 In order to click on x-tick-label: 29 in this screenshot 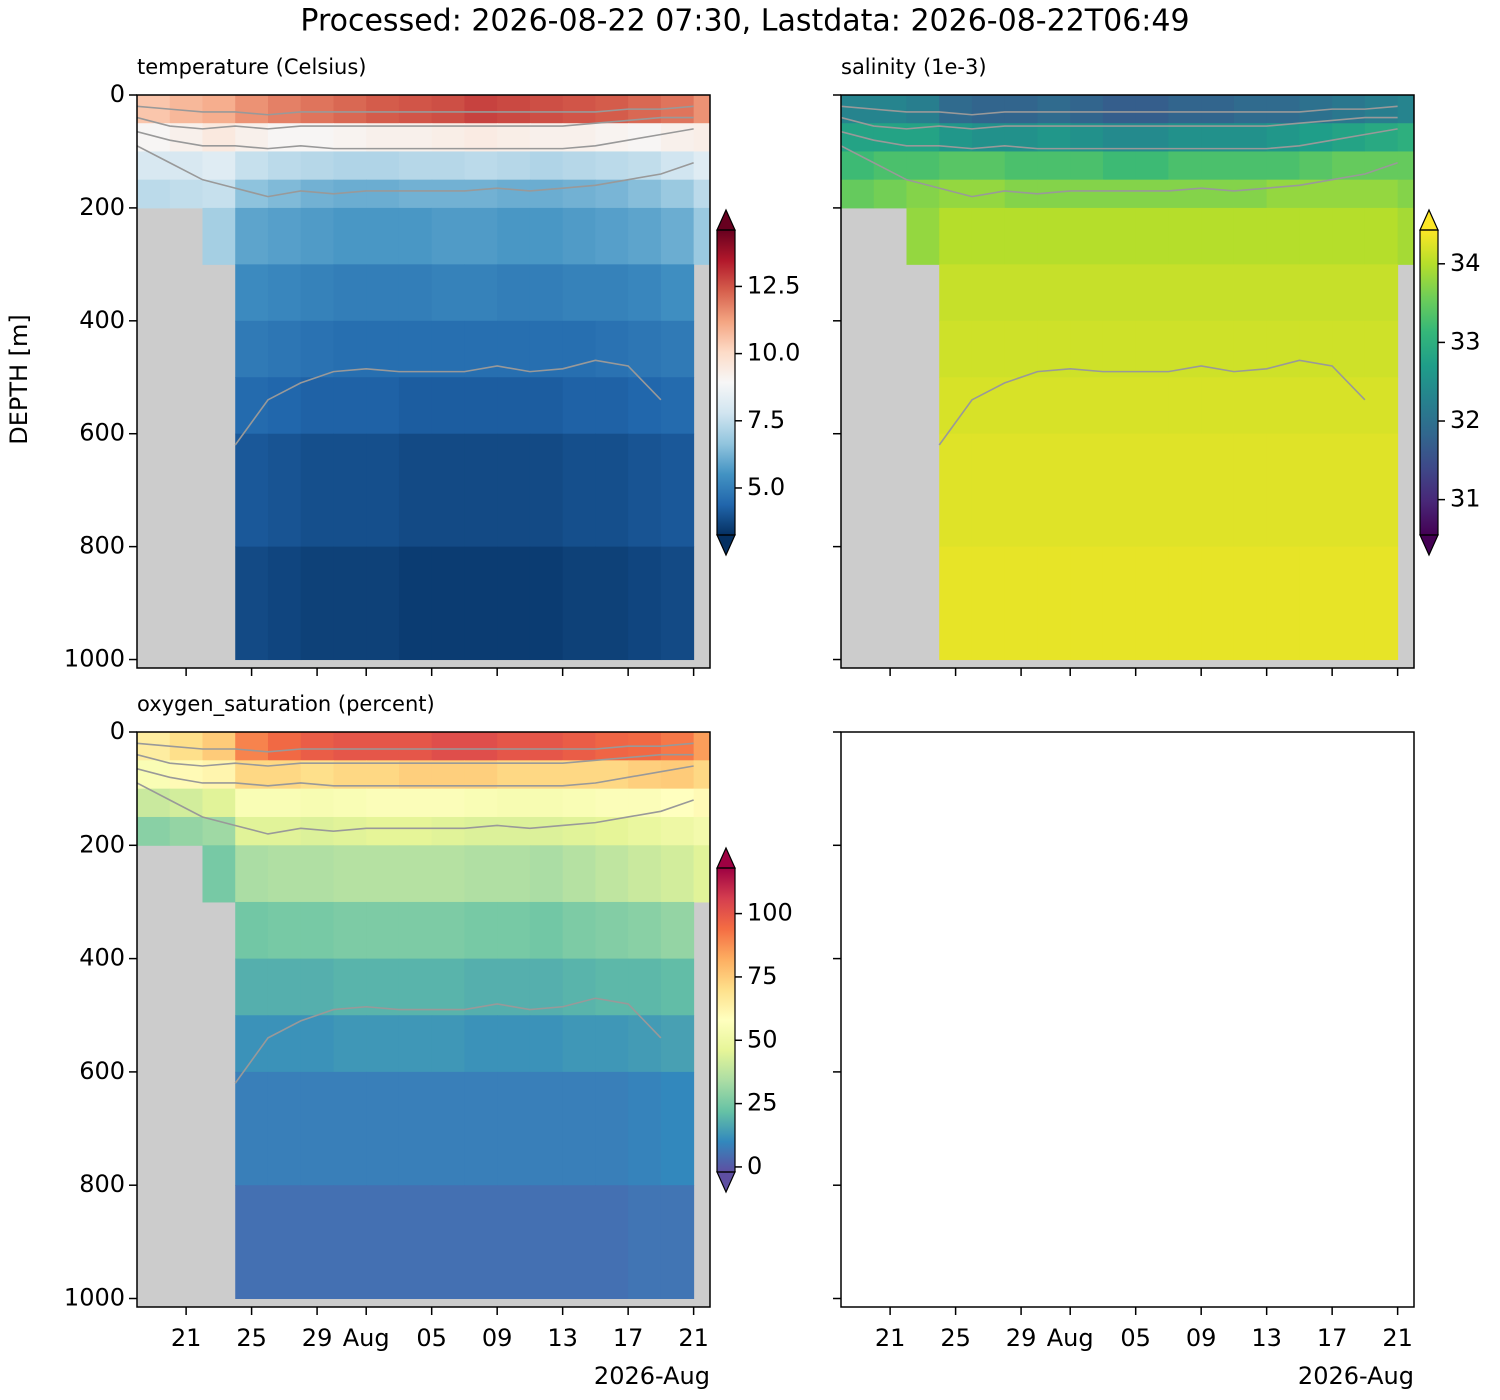, I will do `click(317, 1338)`.